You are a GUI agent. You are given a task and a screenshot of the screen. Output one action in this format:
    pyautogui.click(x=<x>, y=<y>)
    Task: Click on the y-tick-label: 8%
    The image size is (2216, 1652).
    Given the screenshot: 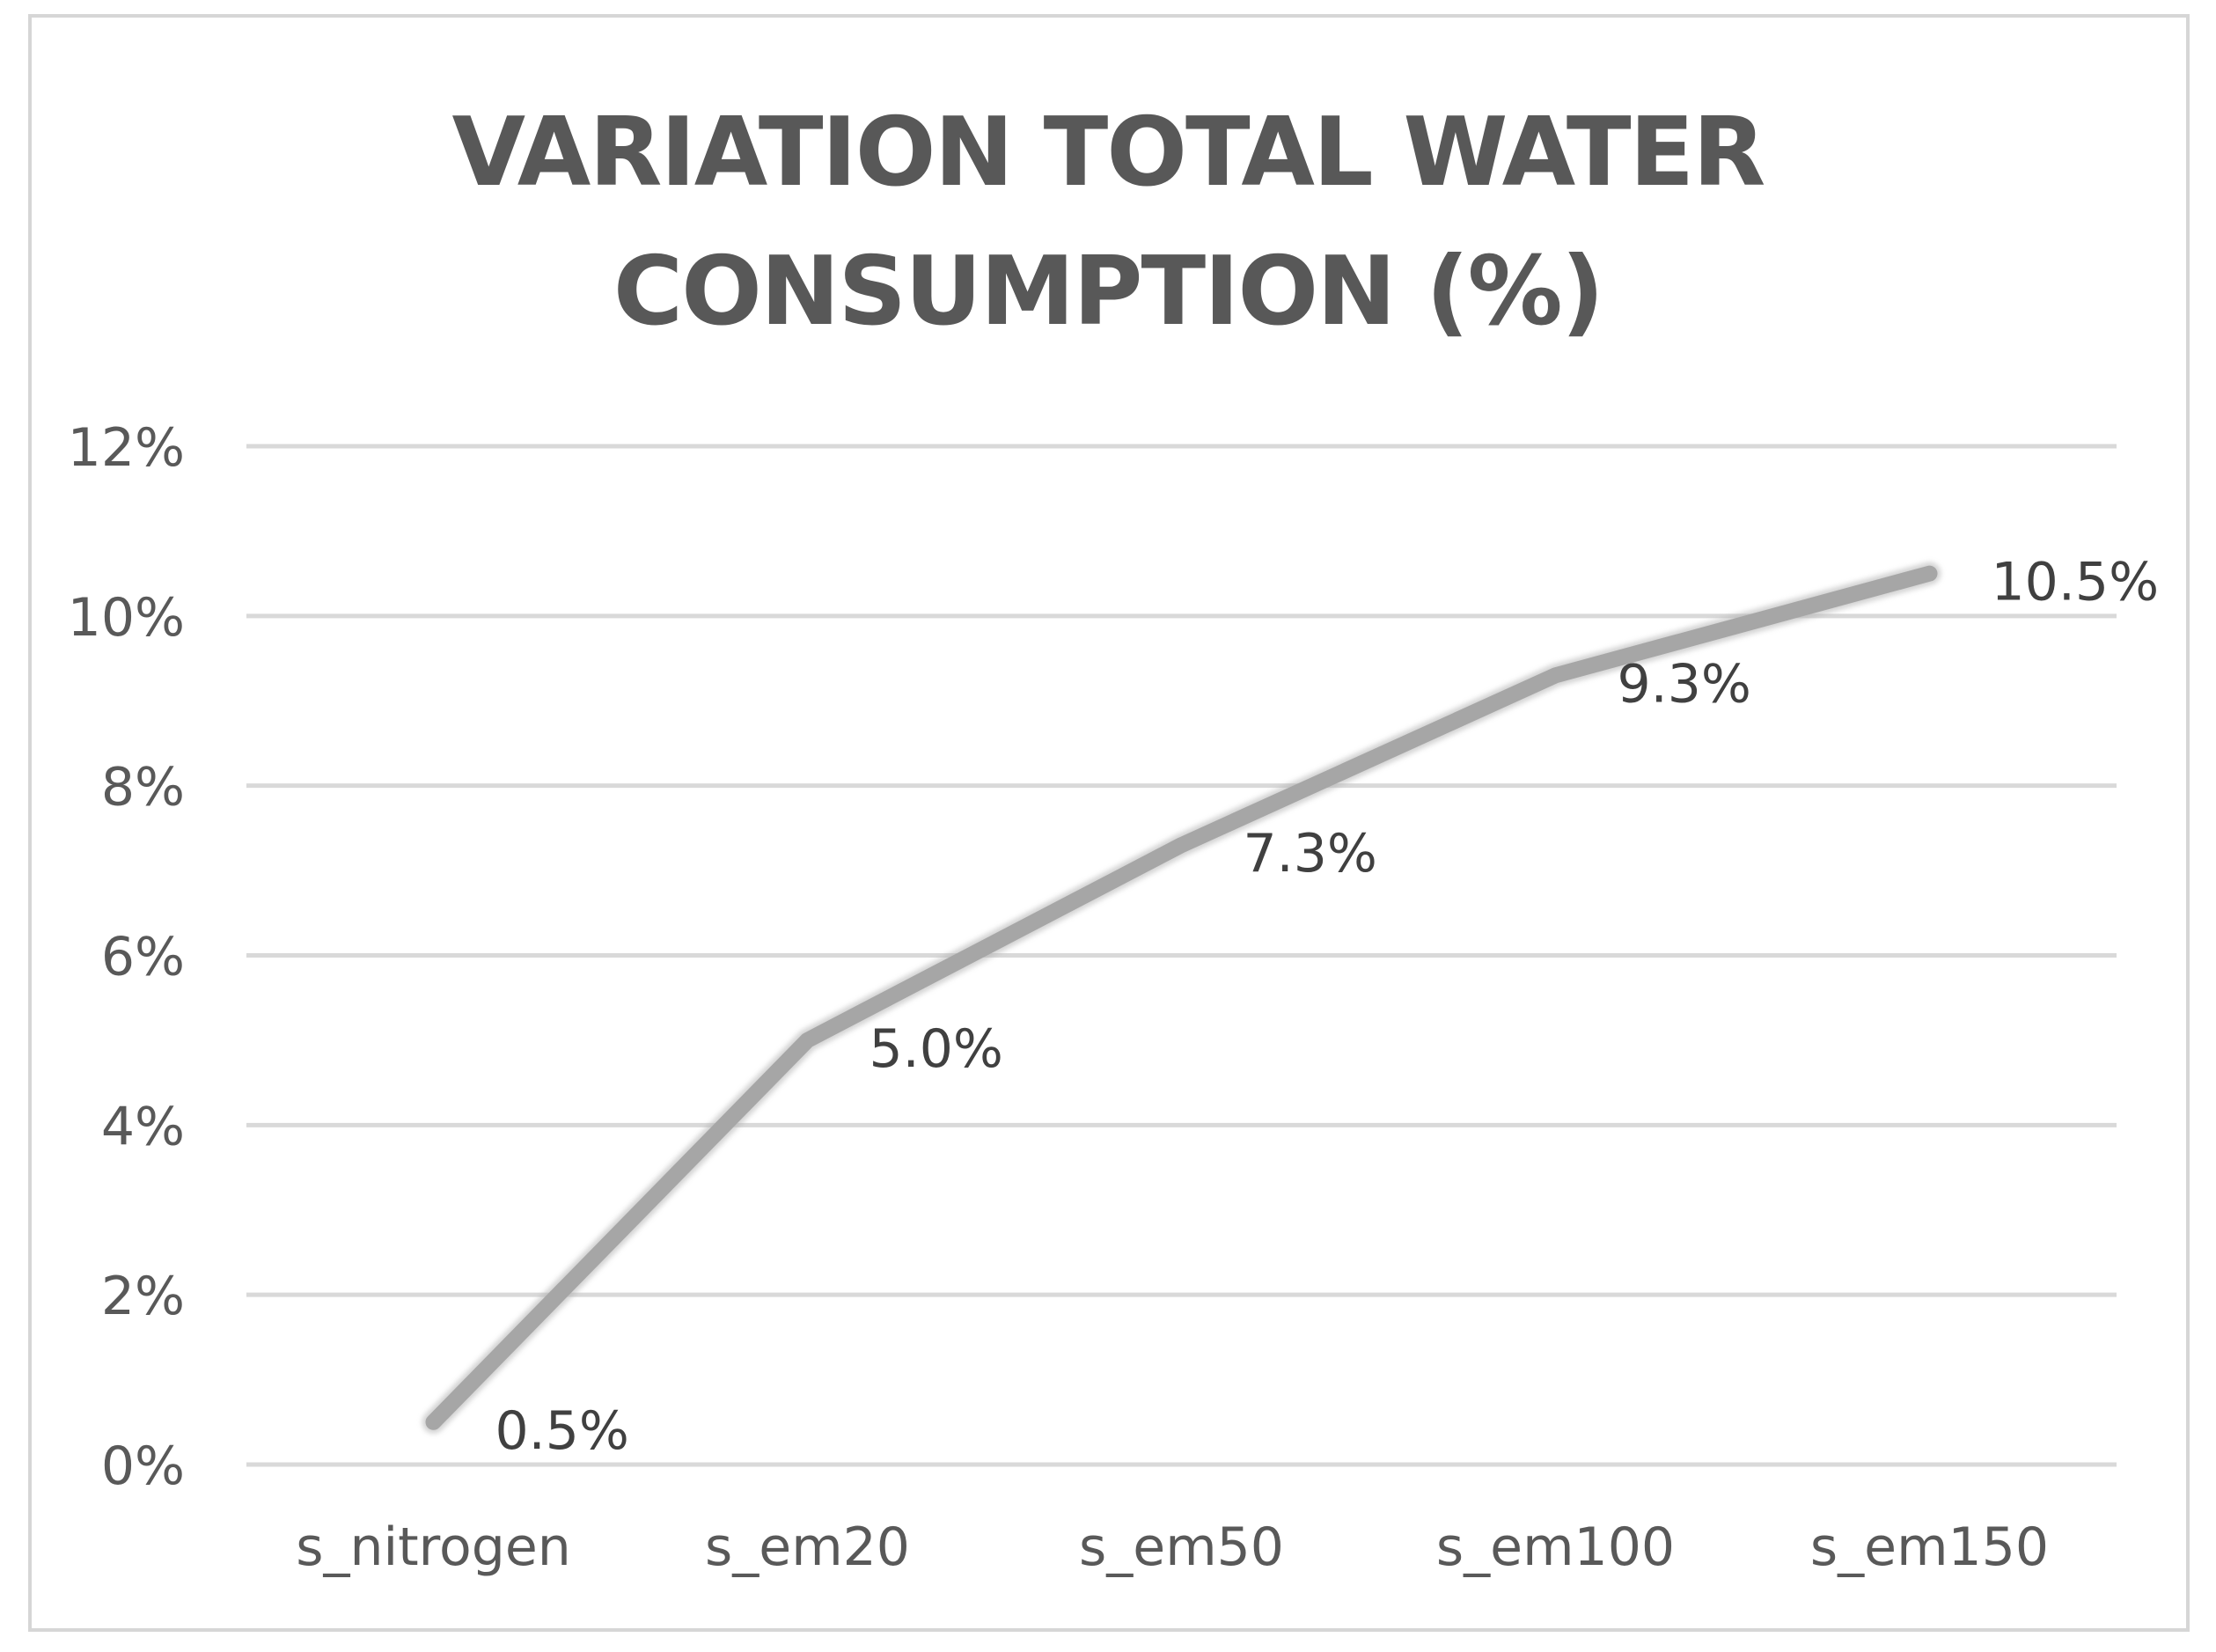 What is the action you would take?
    pyautogui.click(x=143, y=788)
    